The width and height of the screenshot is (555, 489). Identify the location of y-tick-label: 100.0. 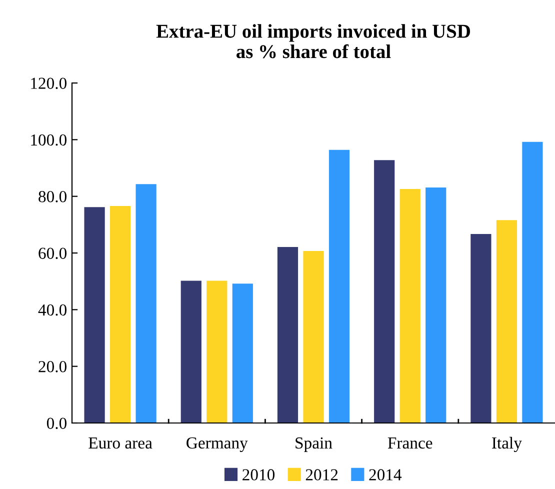
(49, 140).